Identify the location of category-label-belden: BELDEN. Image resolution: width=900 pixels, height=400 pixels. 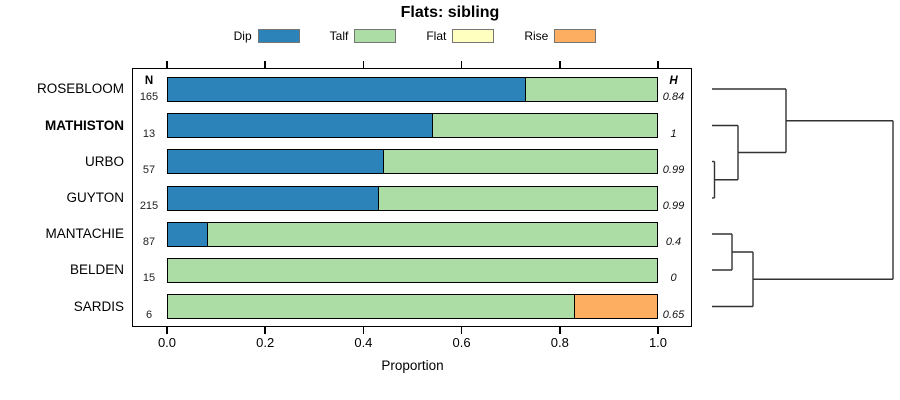
(96, 269).